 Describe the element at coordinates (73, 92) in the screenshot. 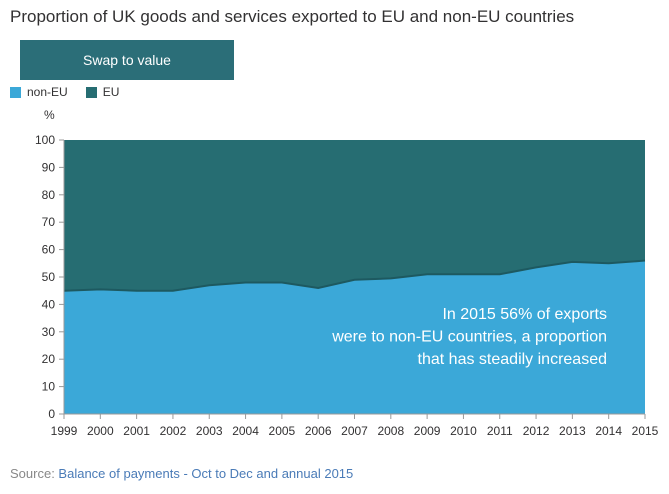

I see `legend: non-EU EU` at that location.